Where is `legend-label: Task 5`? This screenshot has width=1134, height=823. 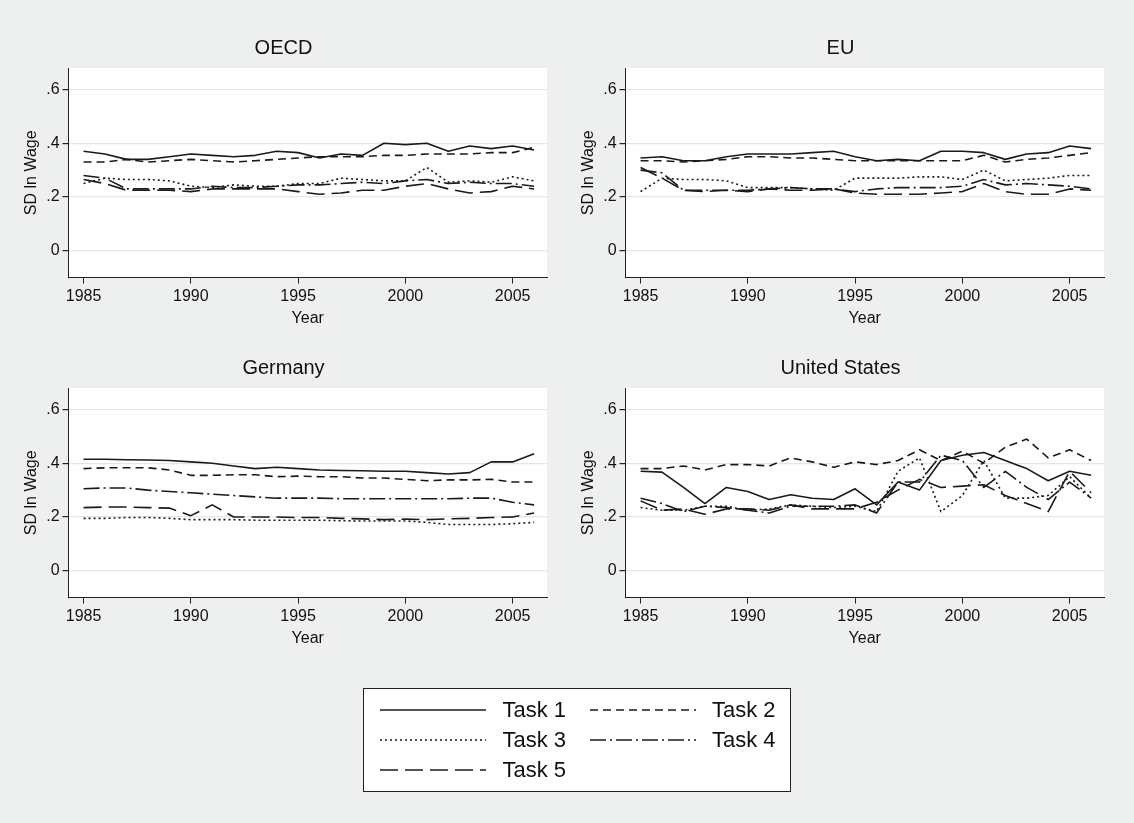
legend-label: Task 5 is located at coordinates (534, 770).